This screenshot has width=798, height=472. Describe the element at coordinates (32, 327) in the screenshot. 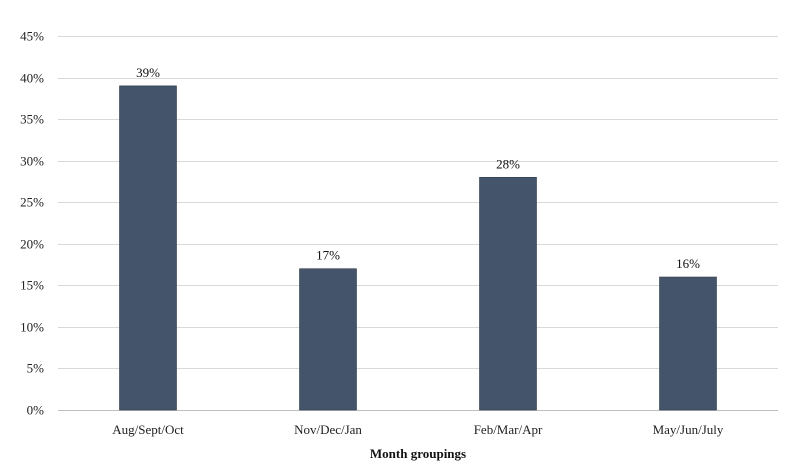

I see `y-tick-label: 10%` at that location.